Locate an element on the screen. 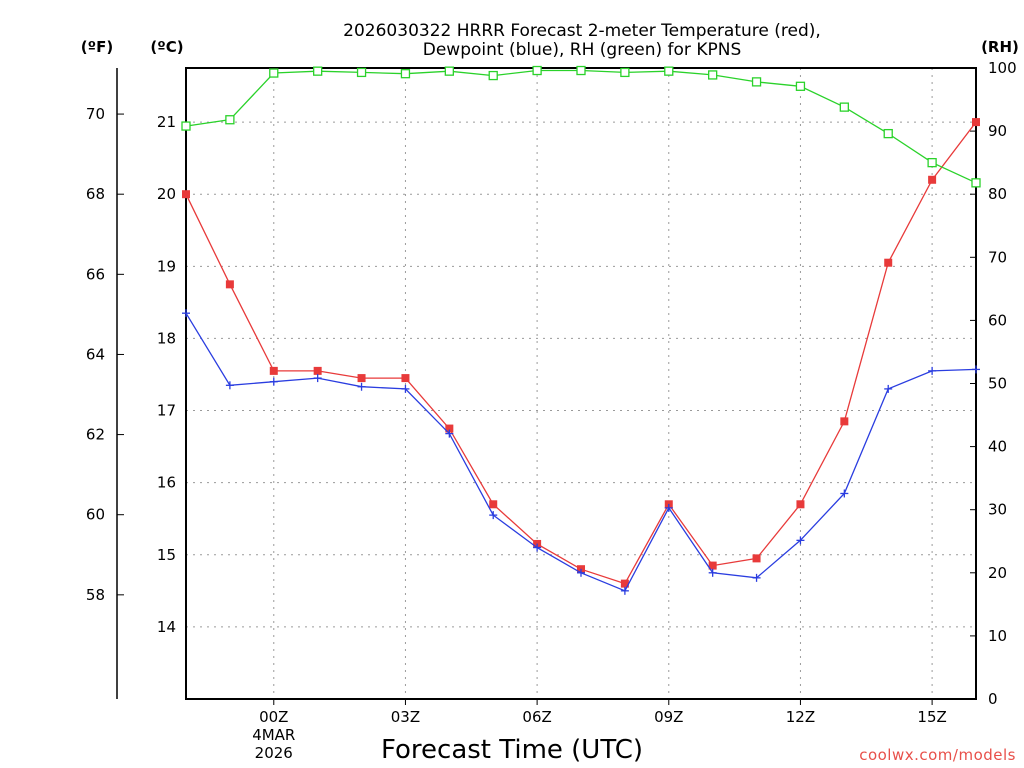 This screenshot has width=1024, height=768. celsius-tick-label: 17 is located at coordinates (166, 411).